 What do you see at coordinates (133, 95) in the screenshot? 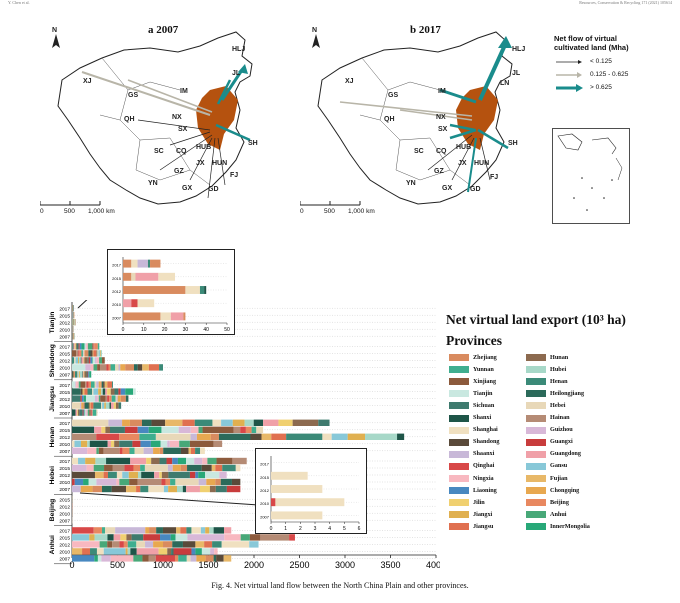
I see `map-a-label-gs: GS` at bounding box center [133, 95].